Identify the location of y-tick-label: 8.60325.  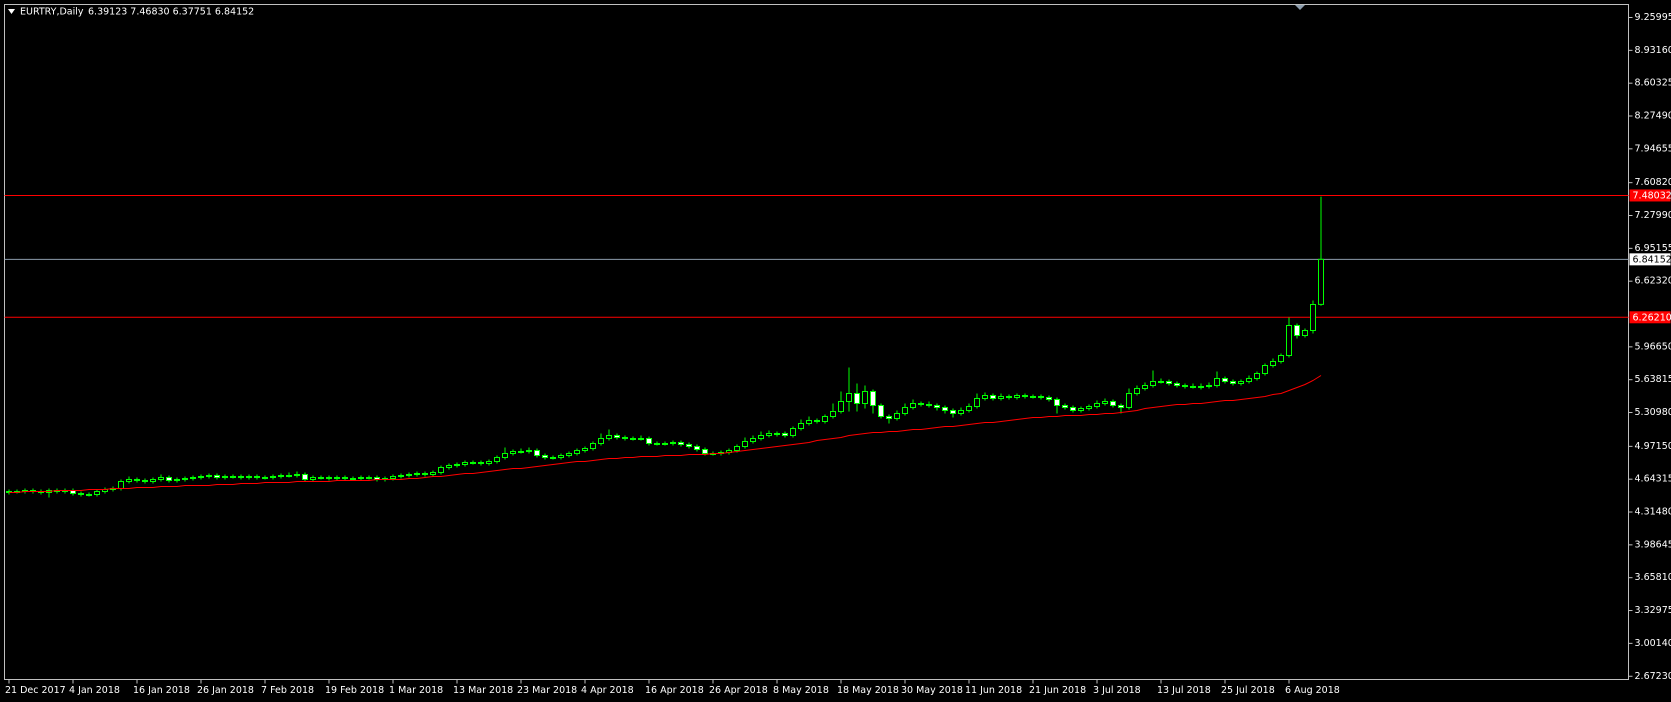
(1653, 83).